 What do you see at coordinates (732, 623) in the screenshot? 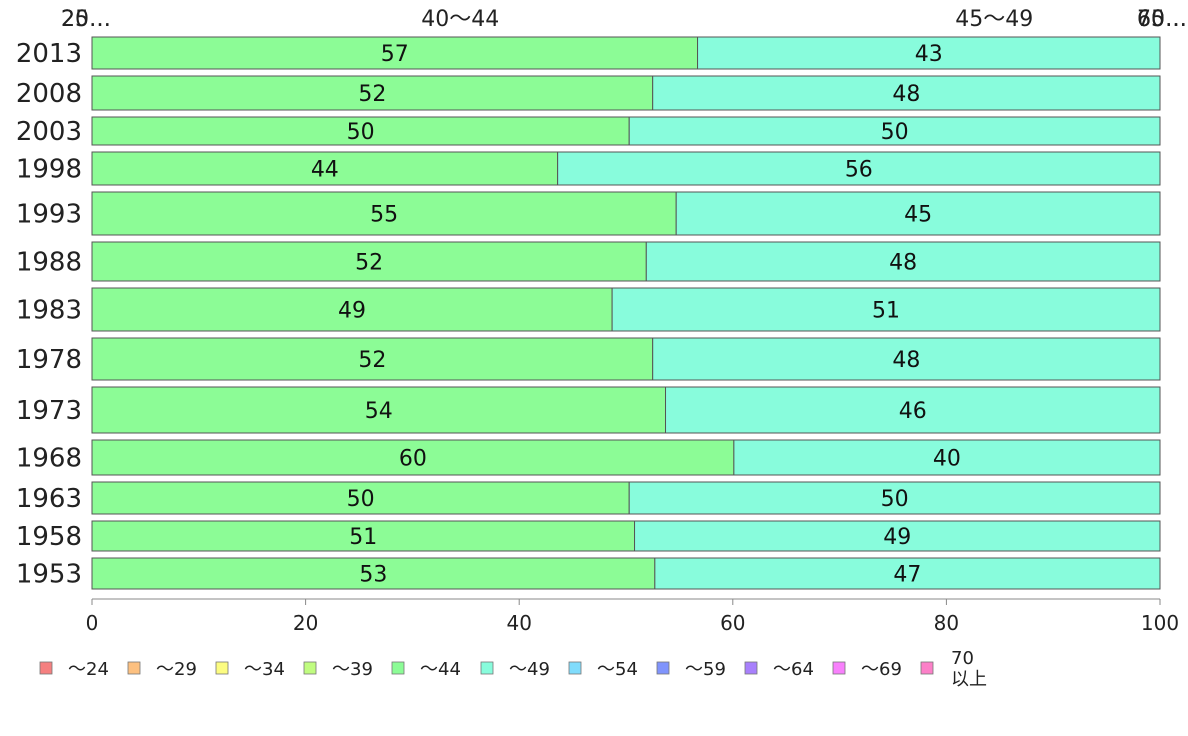
I see `x-tick-label: 60` at bounding box center [732, 623].